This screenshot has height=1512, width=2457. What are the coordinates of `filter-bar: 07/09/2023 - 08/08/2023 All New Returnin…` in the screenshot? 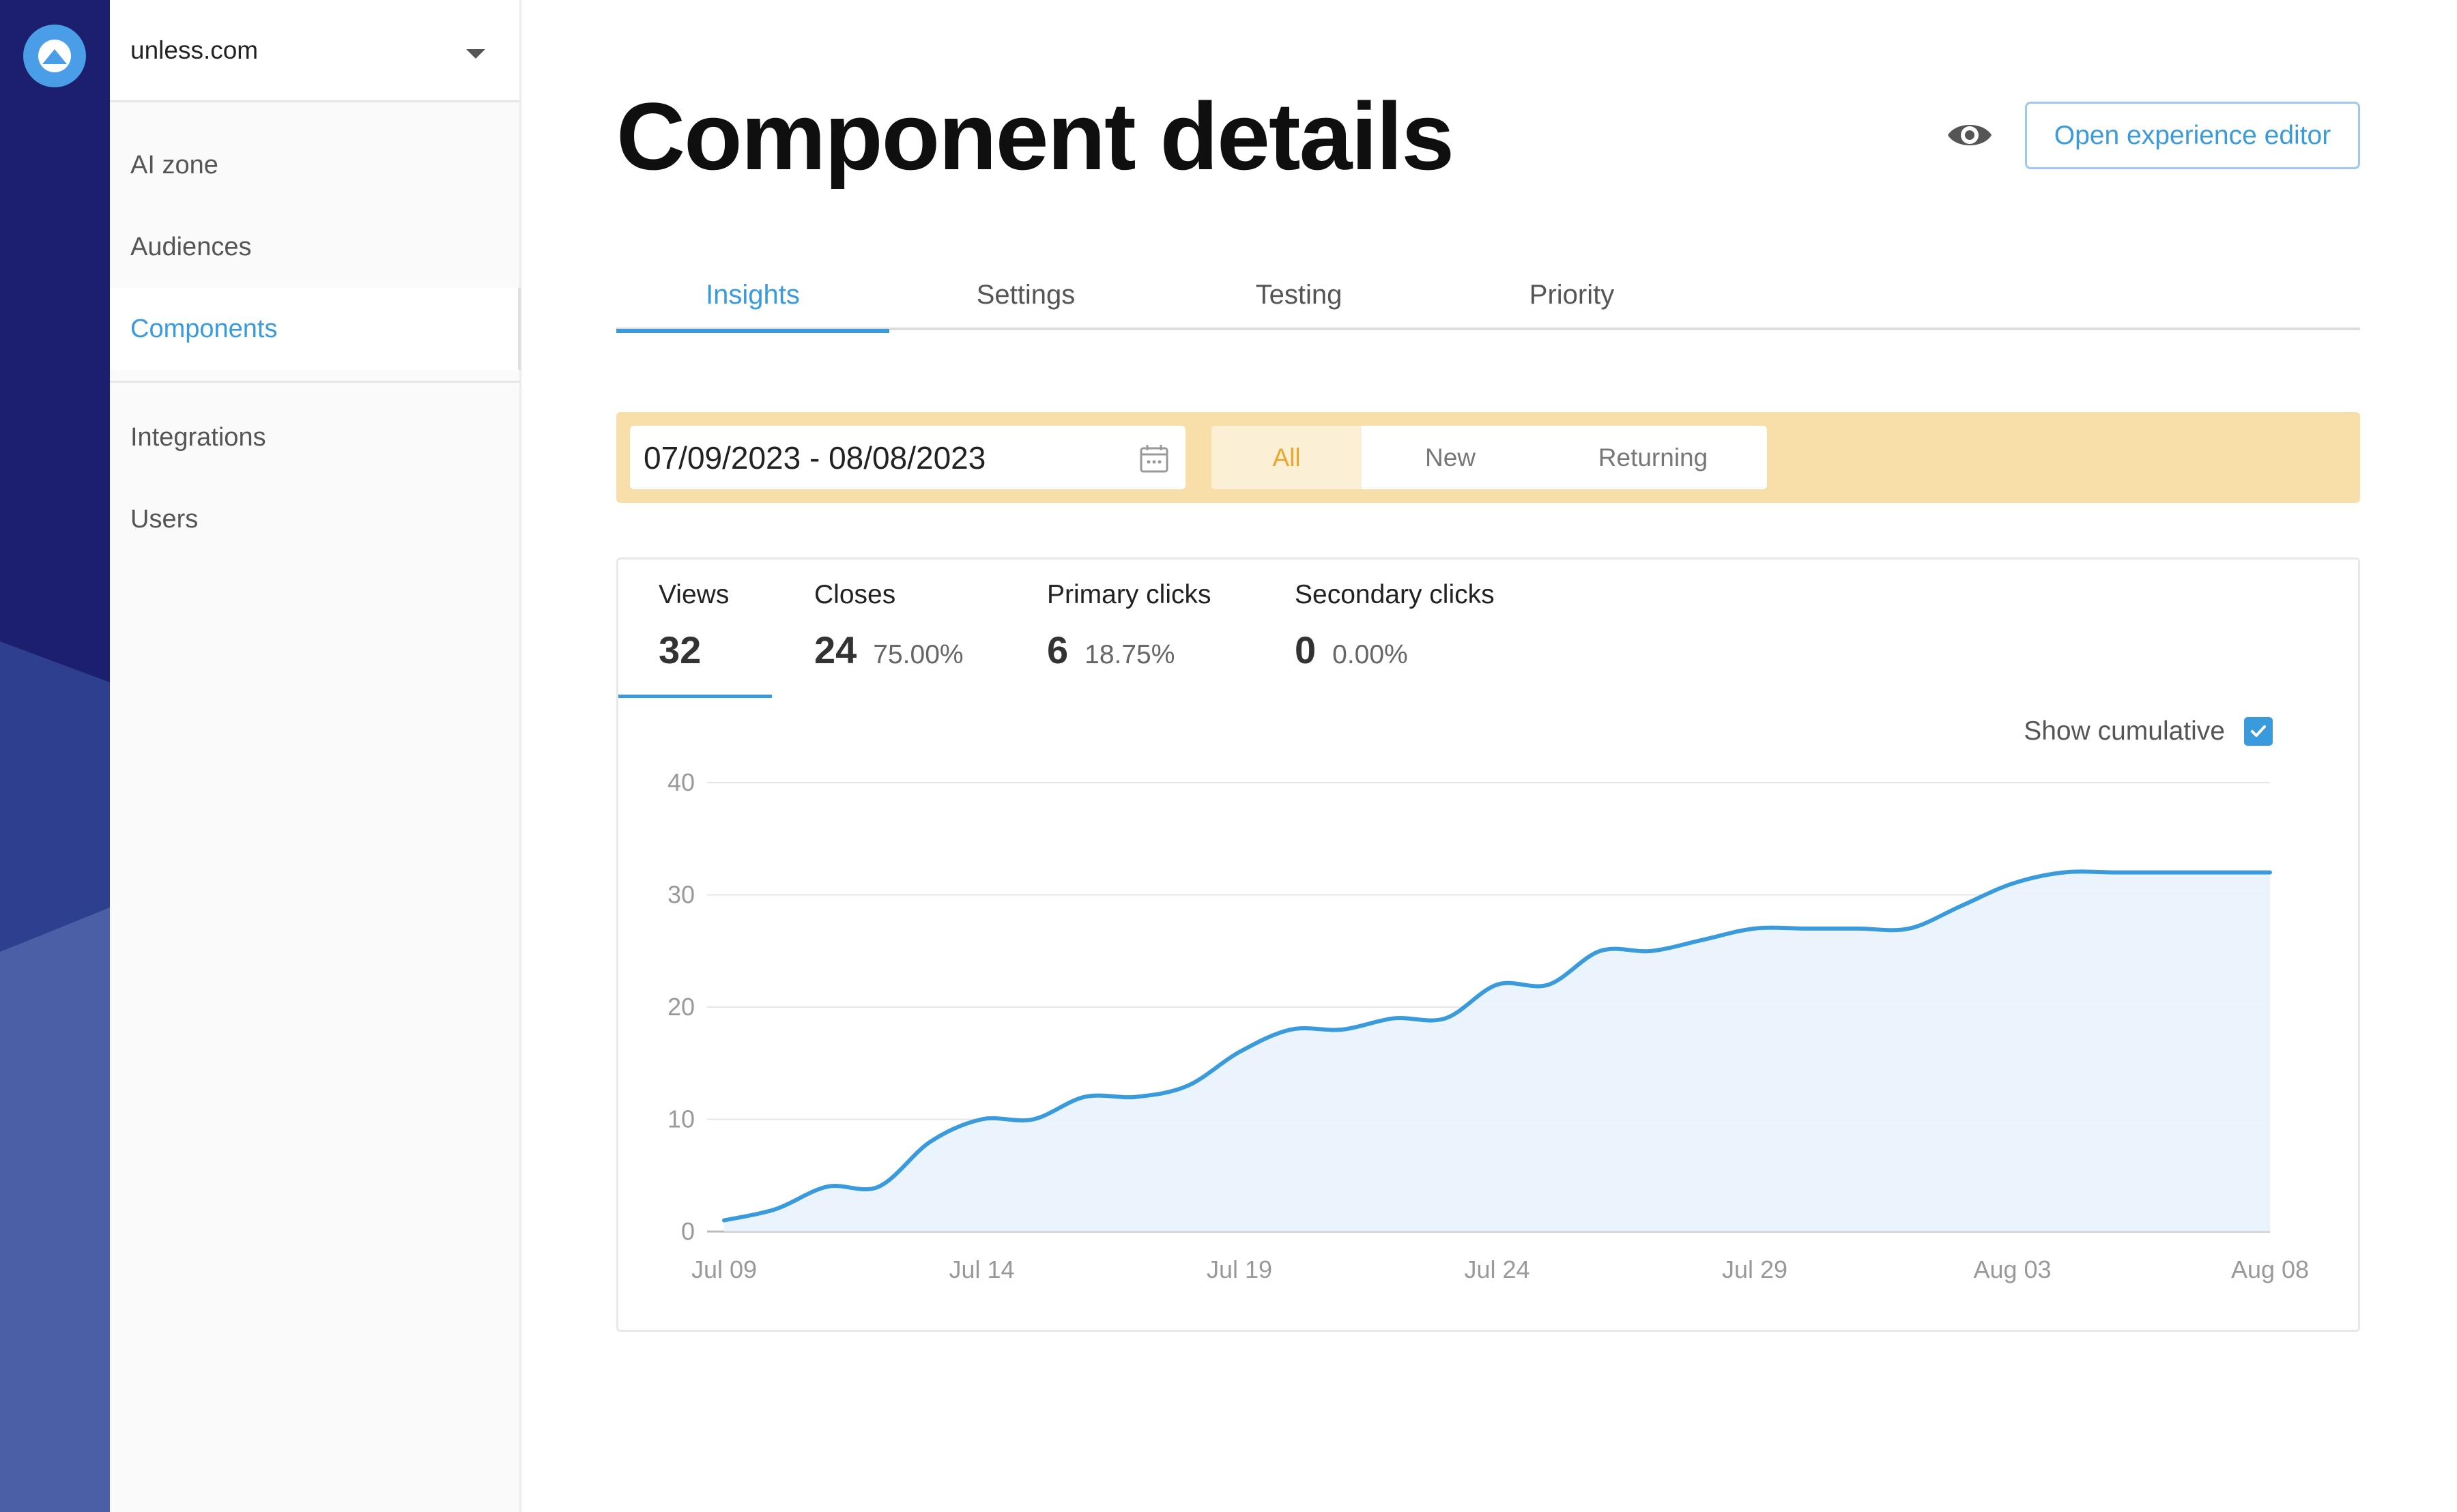 It's located at (1488, 457).